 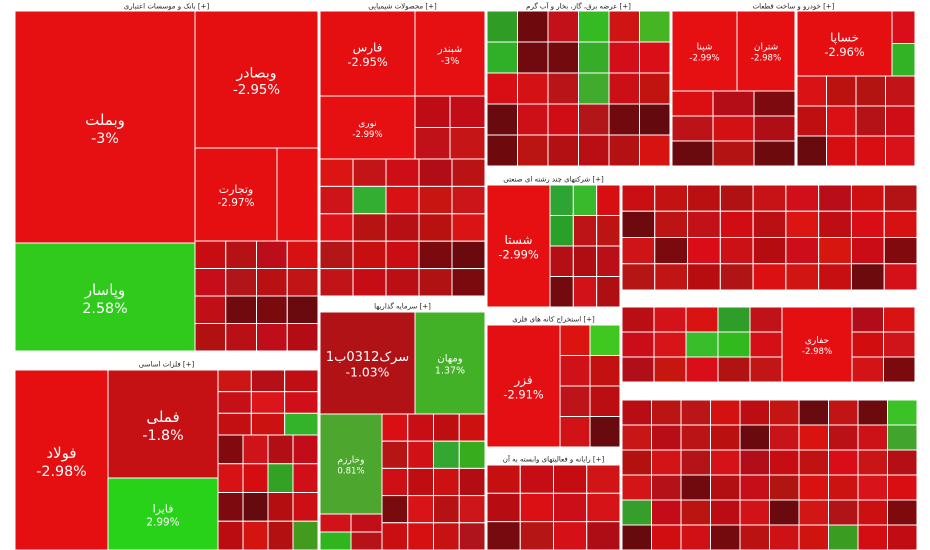 I want to click on sector-header: فلزات اساسی [+], so click(x=167, y=365).